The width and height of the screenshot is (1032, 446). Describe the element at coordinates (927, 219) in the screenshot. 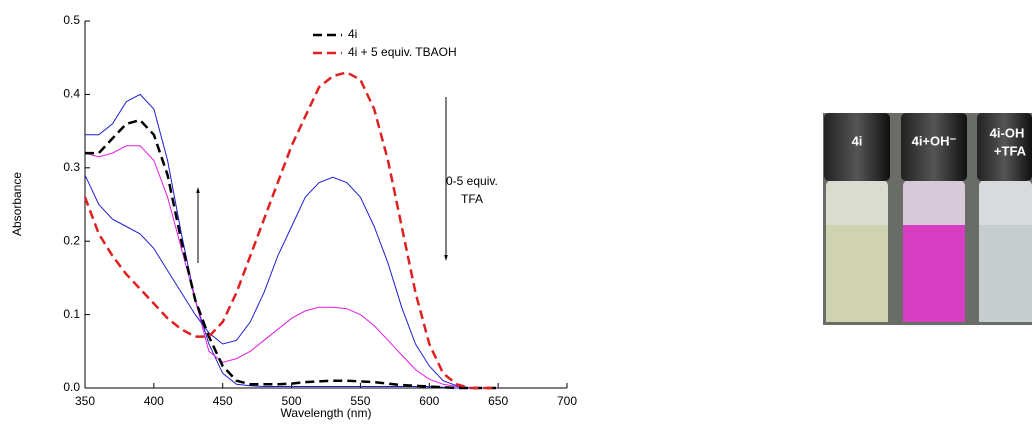

I see `photo: 4i 4i+OH⁻ 4i-OH +TFA` at that location.